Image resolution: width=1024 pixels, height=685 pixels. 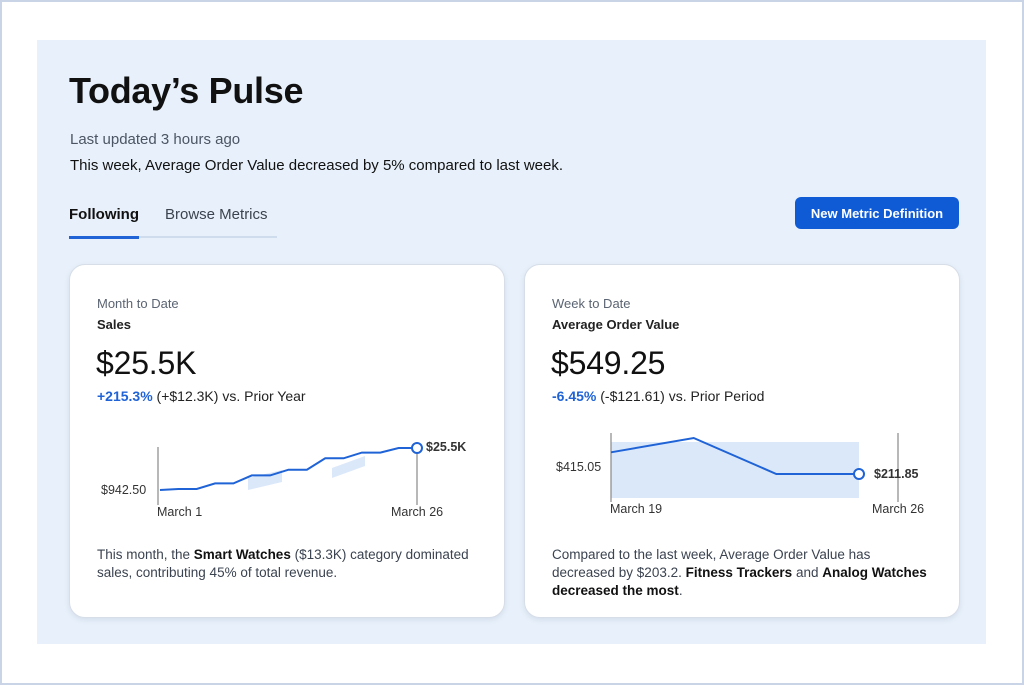 I want to click on page-title: Today’s Pulse, so click(x=186, y=90).